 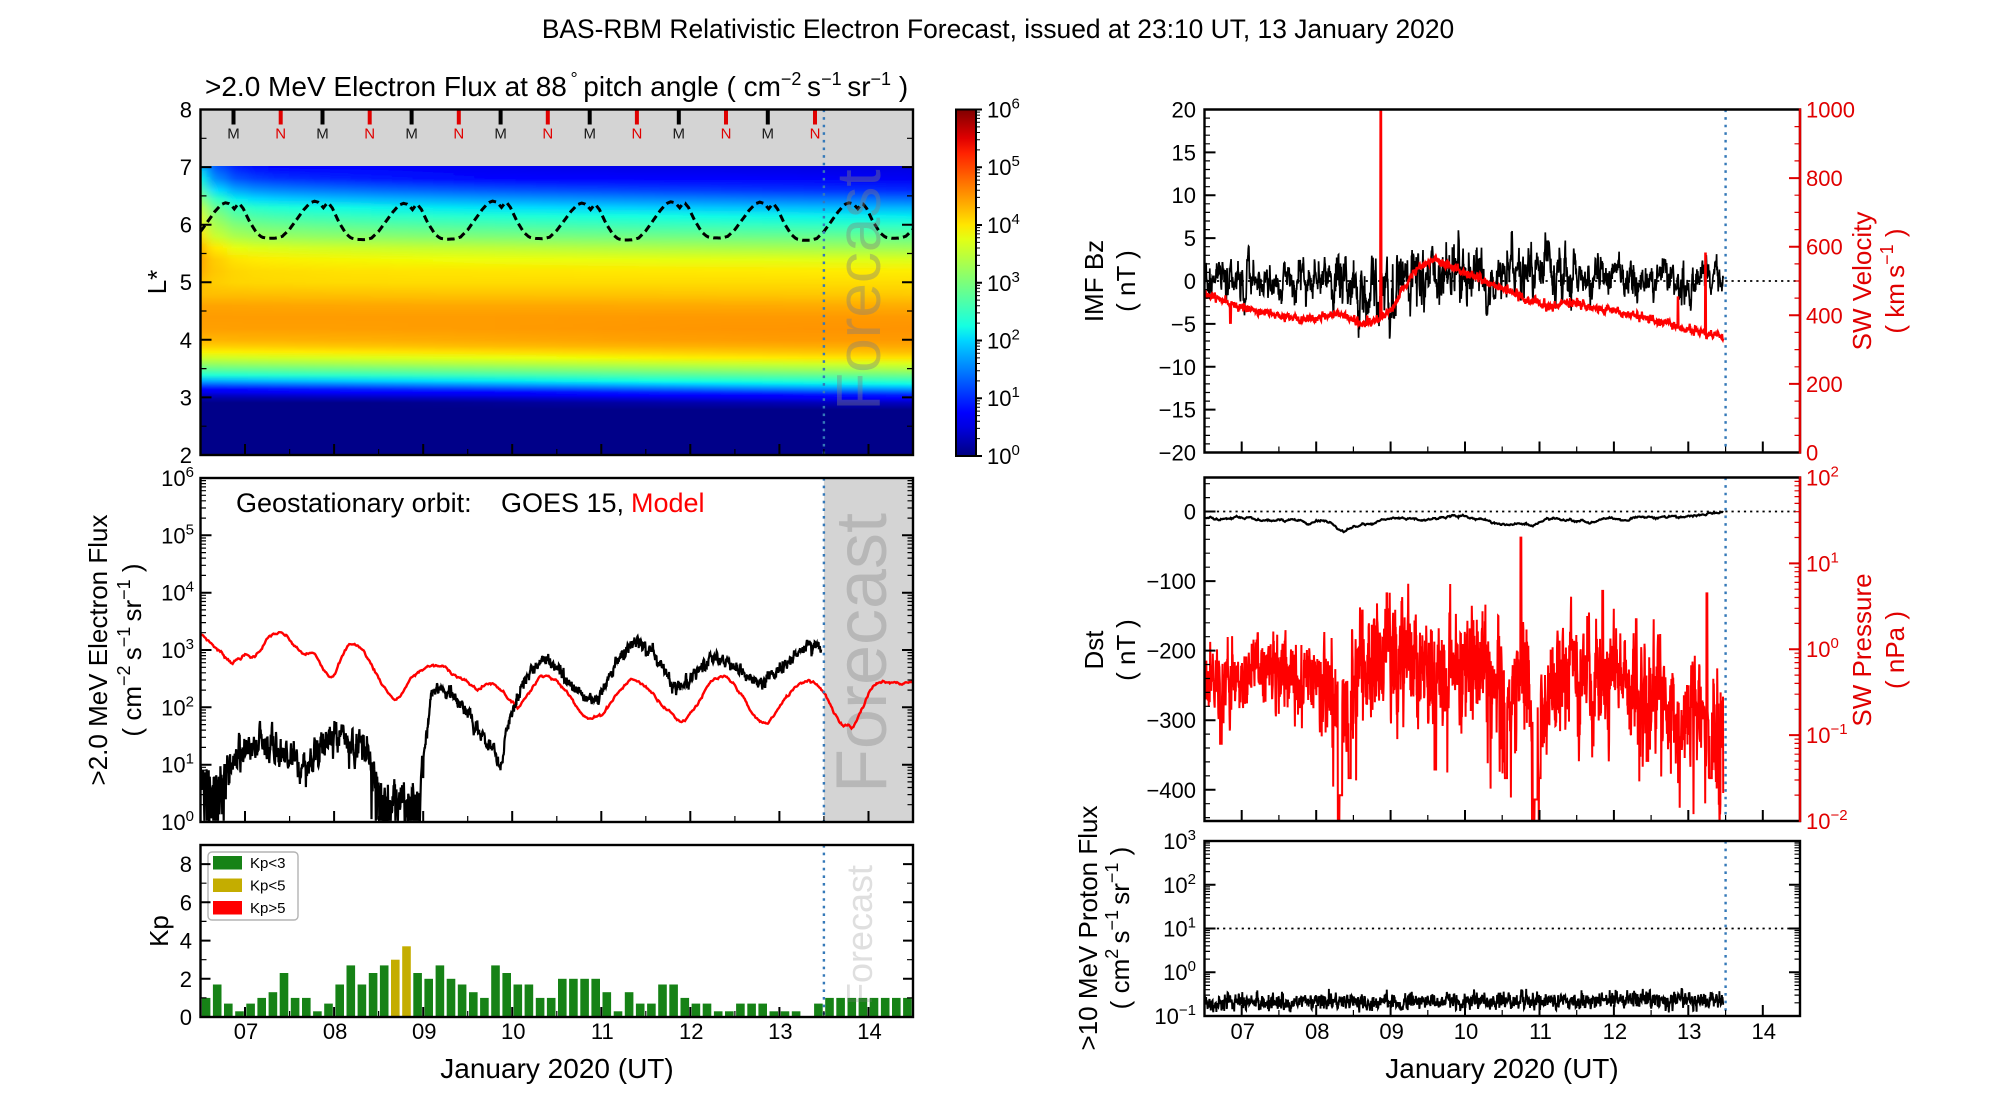 I want to click on svg-text: 20, so click(x=1184, y=110).